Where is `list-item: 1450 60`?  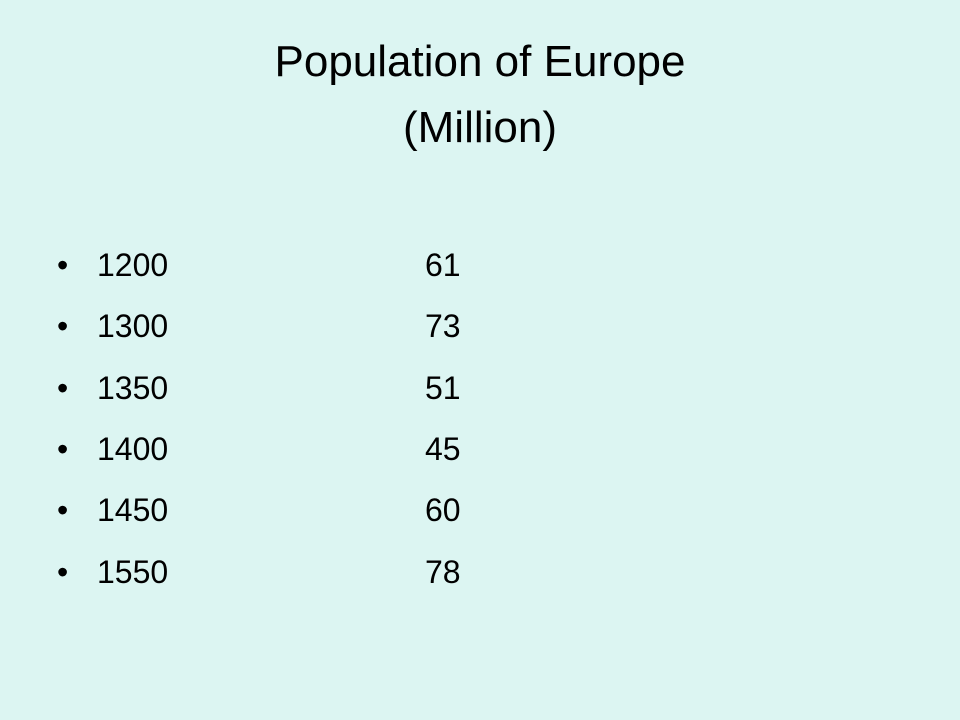
list-item: 1450 60 is located at coordinates (480, 510).